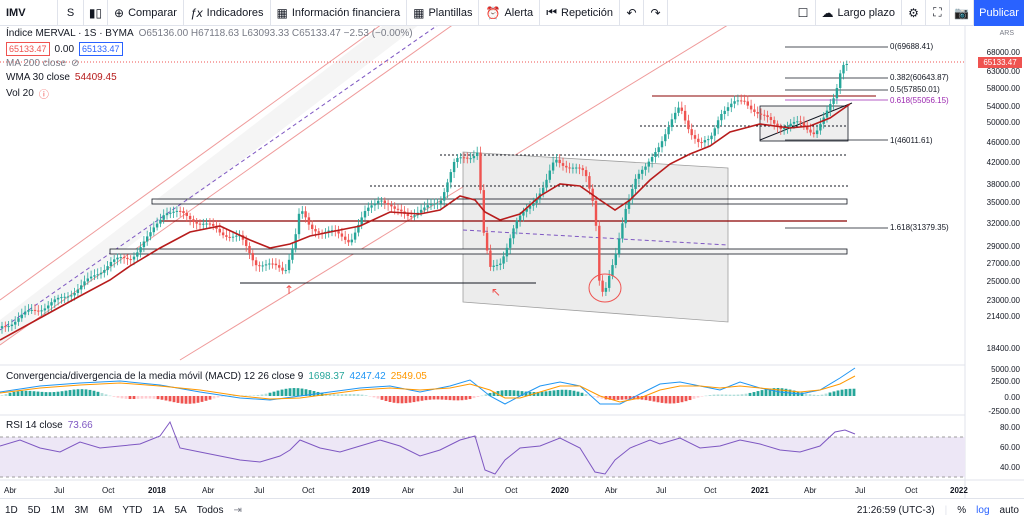 The width and height of the screenshot is (1024, 521). What do you see at coordinates (983, 510) in the screenshot?
I see `log-toggle: log` at bounding box center [983, 510].